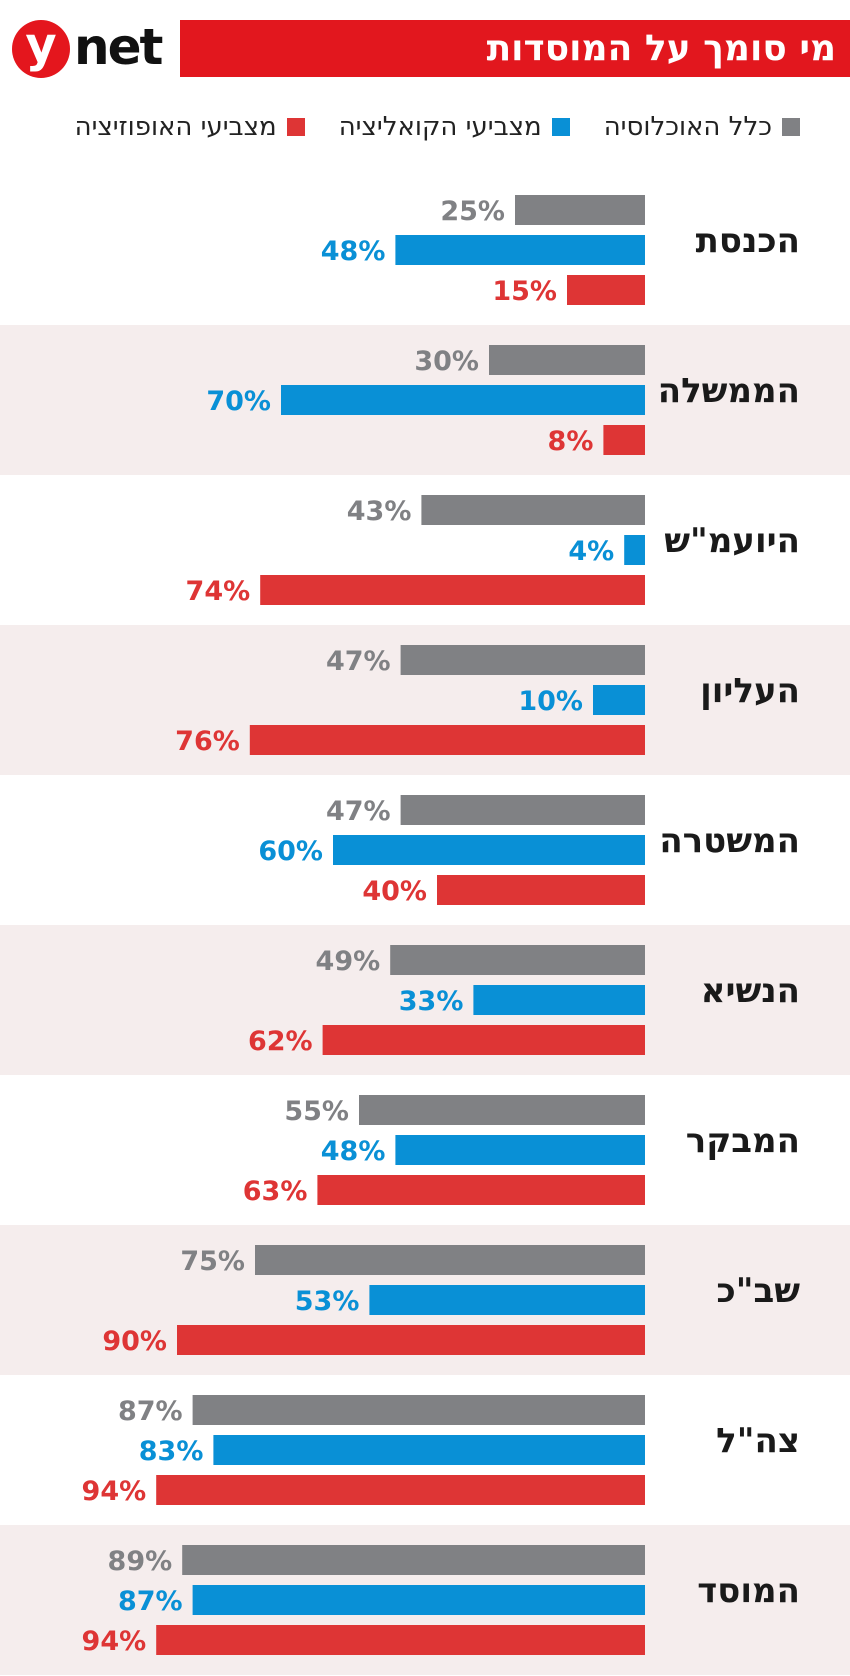 This screenshot has width=850, height=1676. I want to click on data-label-general: 55%, so click(316, 1111).